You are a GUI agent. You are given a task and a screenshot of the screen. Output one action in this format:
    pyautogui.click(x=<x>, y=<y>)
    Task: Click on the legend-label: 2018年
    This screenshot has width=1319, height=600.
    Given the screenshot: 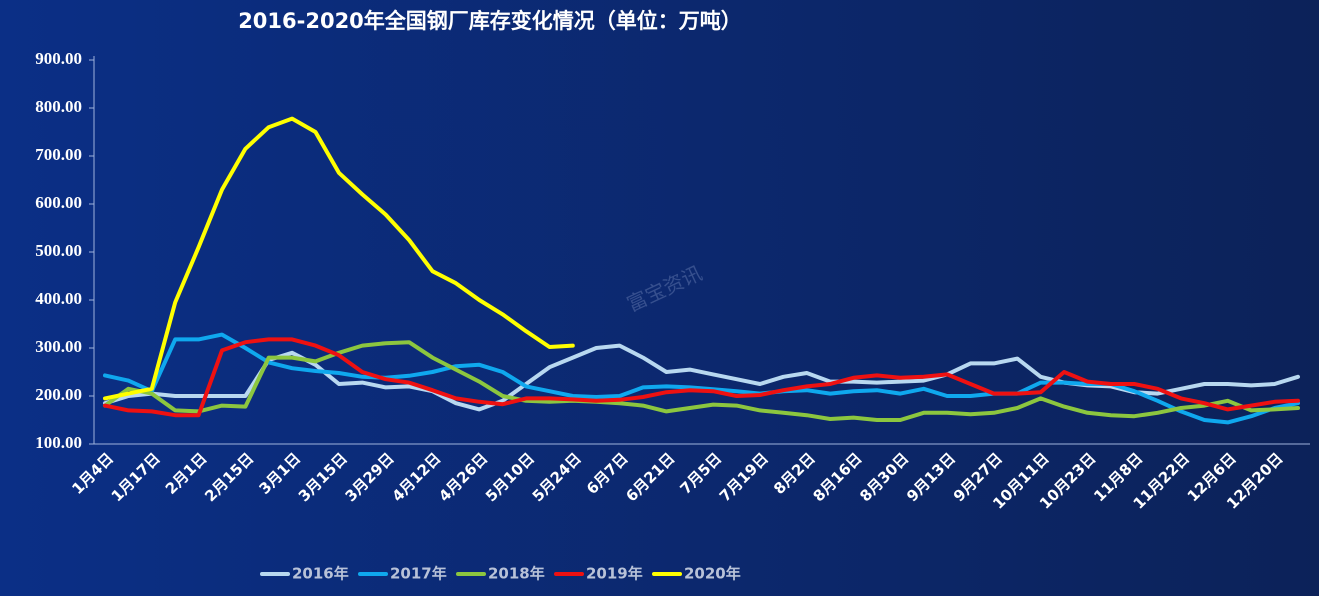 What is the action you would take?
    pyautogui.click(x=516, y=574)
    